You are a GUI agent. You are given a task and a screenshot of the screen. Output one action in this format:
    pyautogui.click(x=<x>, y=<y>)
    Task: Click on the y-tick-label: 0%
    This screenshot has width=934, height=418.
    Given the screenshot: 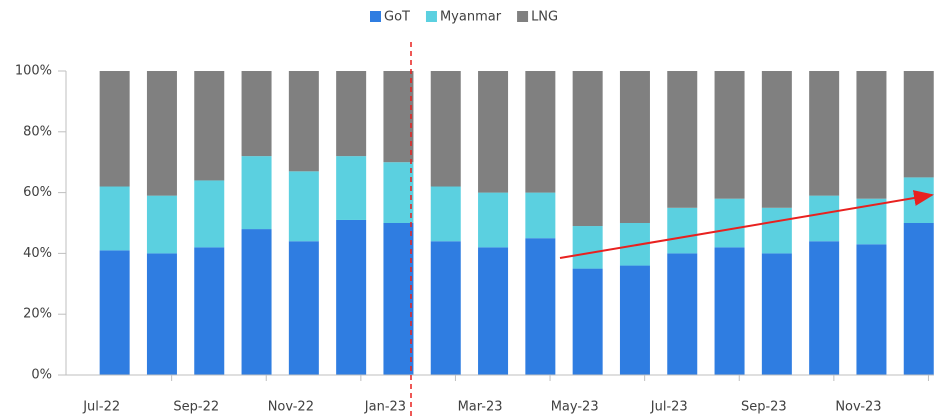 What is the action you would take?
    pyautogui.click(x=41, y=375)
    